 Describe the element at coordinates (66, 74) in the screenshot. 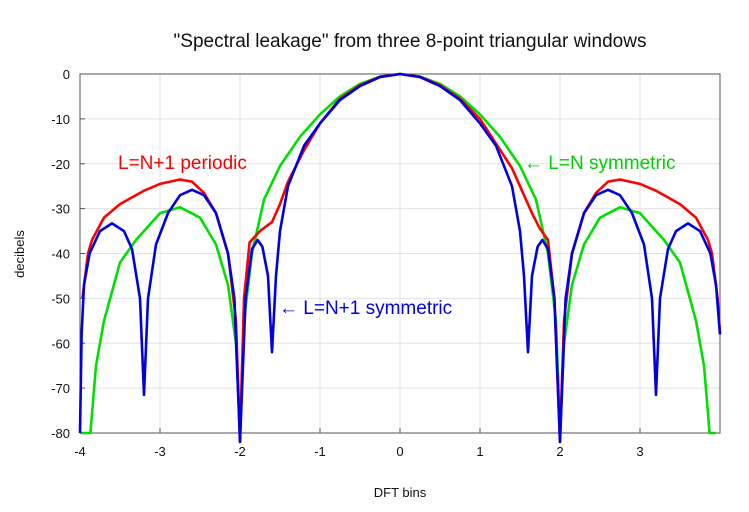

I see `y-tick-label: 0` at that location.